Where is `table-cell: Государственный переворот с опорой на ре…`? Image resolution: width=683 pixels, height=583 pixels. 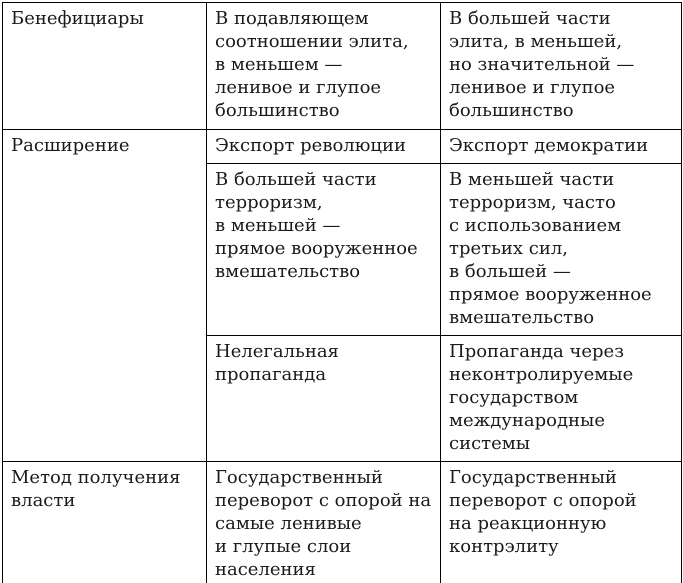 table-cell: Государственный переворот с опорой на ре… is located at coordinates (561, 522).